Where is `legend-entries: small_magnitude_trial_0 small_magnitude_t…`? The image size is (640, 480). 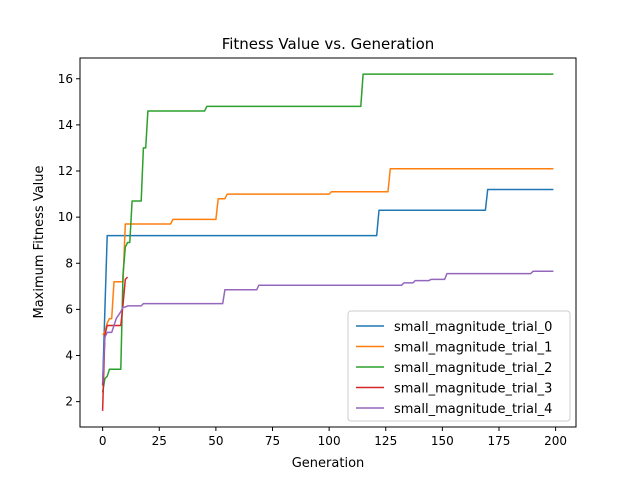
legend-entries: small_magnitude_trial_0 small_magnitude_t… is located at coordinates (454, 368).